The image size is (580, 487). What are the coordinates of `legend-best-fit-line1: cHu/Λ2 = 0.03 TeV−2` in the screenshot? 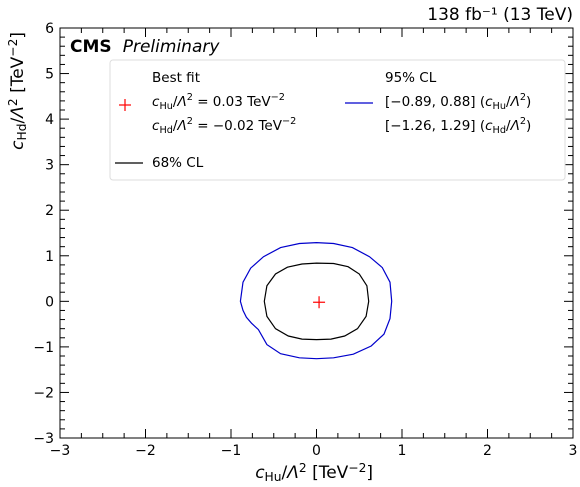 It's located at (218, 102).